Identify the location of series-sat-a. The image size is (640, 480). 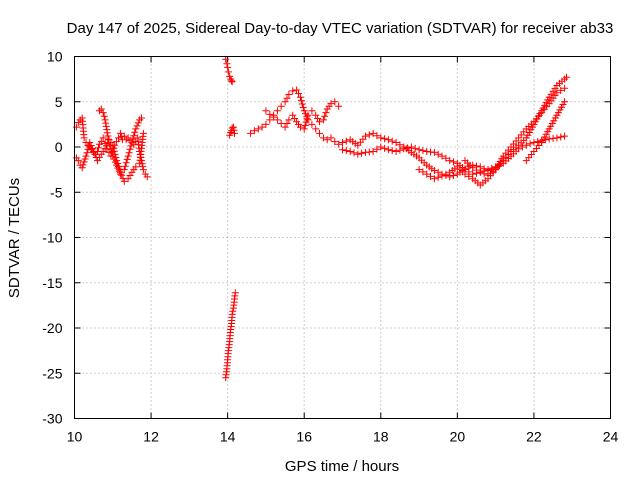
(111, 147).